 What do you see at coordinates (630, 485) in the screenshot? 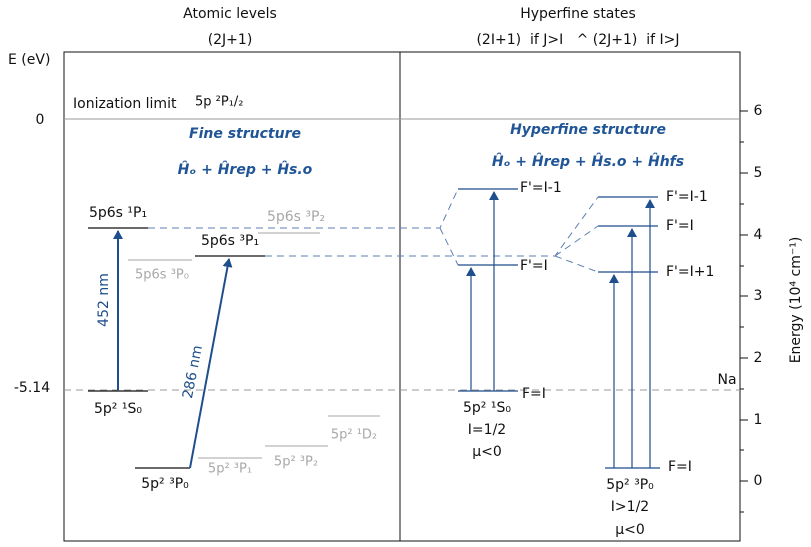
I see `hf-state: 5p² ³P₀` at bounding box center [630, 485].